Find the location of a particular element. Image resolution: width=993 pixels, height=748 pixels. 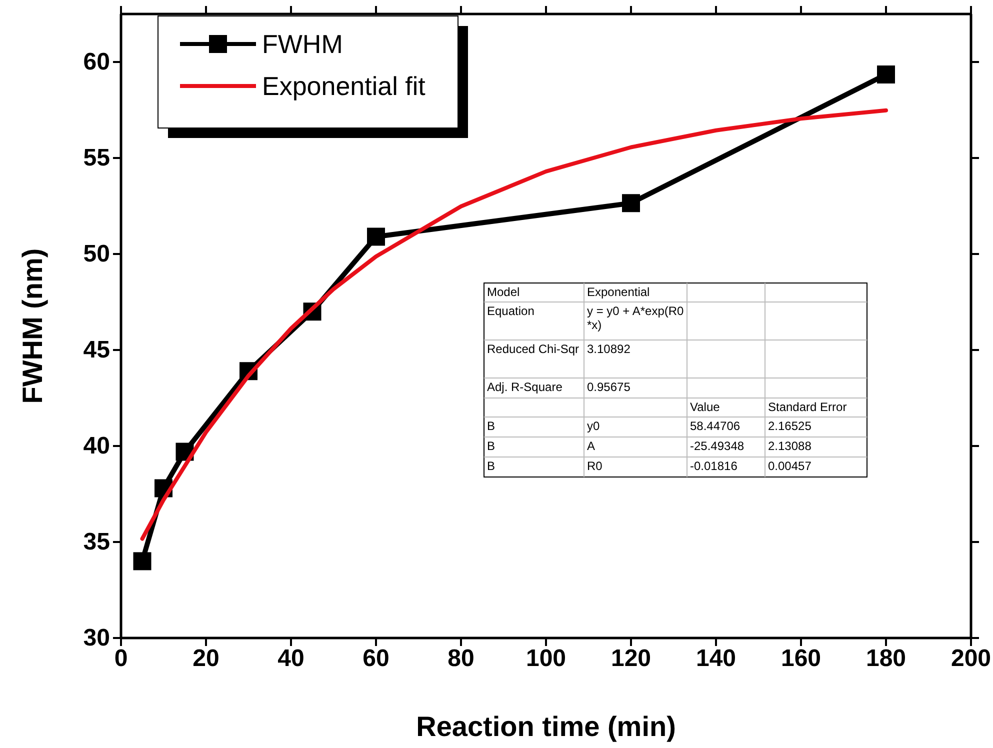

annotation: y = y0 + A*exp(R0*x) is located at coordinates (635, 318).